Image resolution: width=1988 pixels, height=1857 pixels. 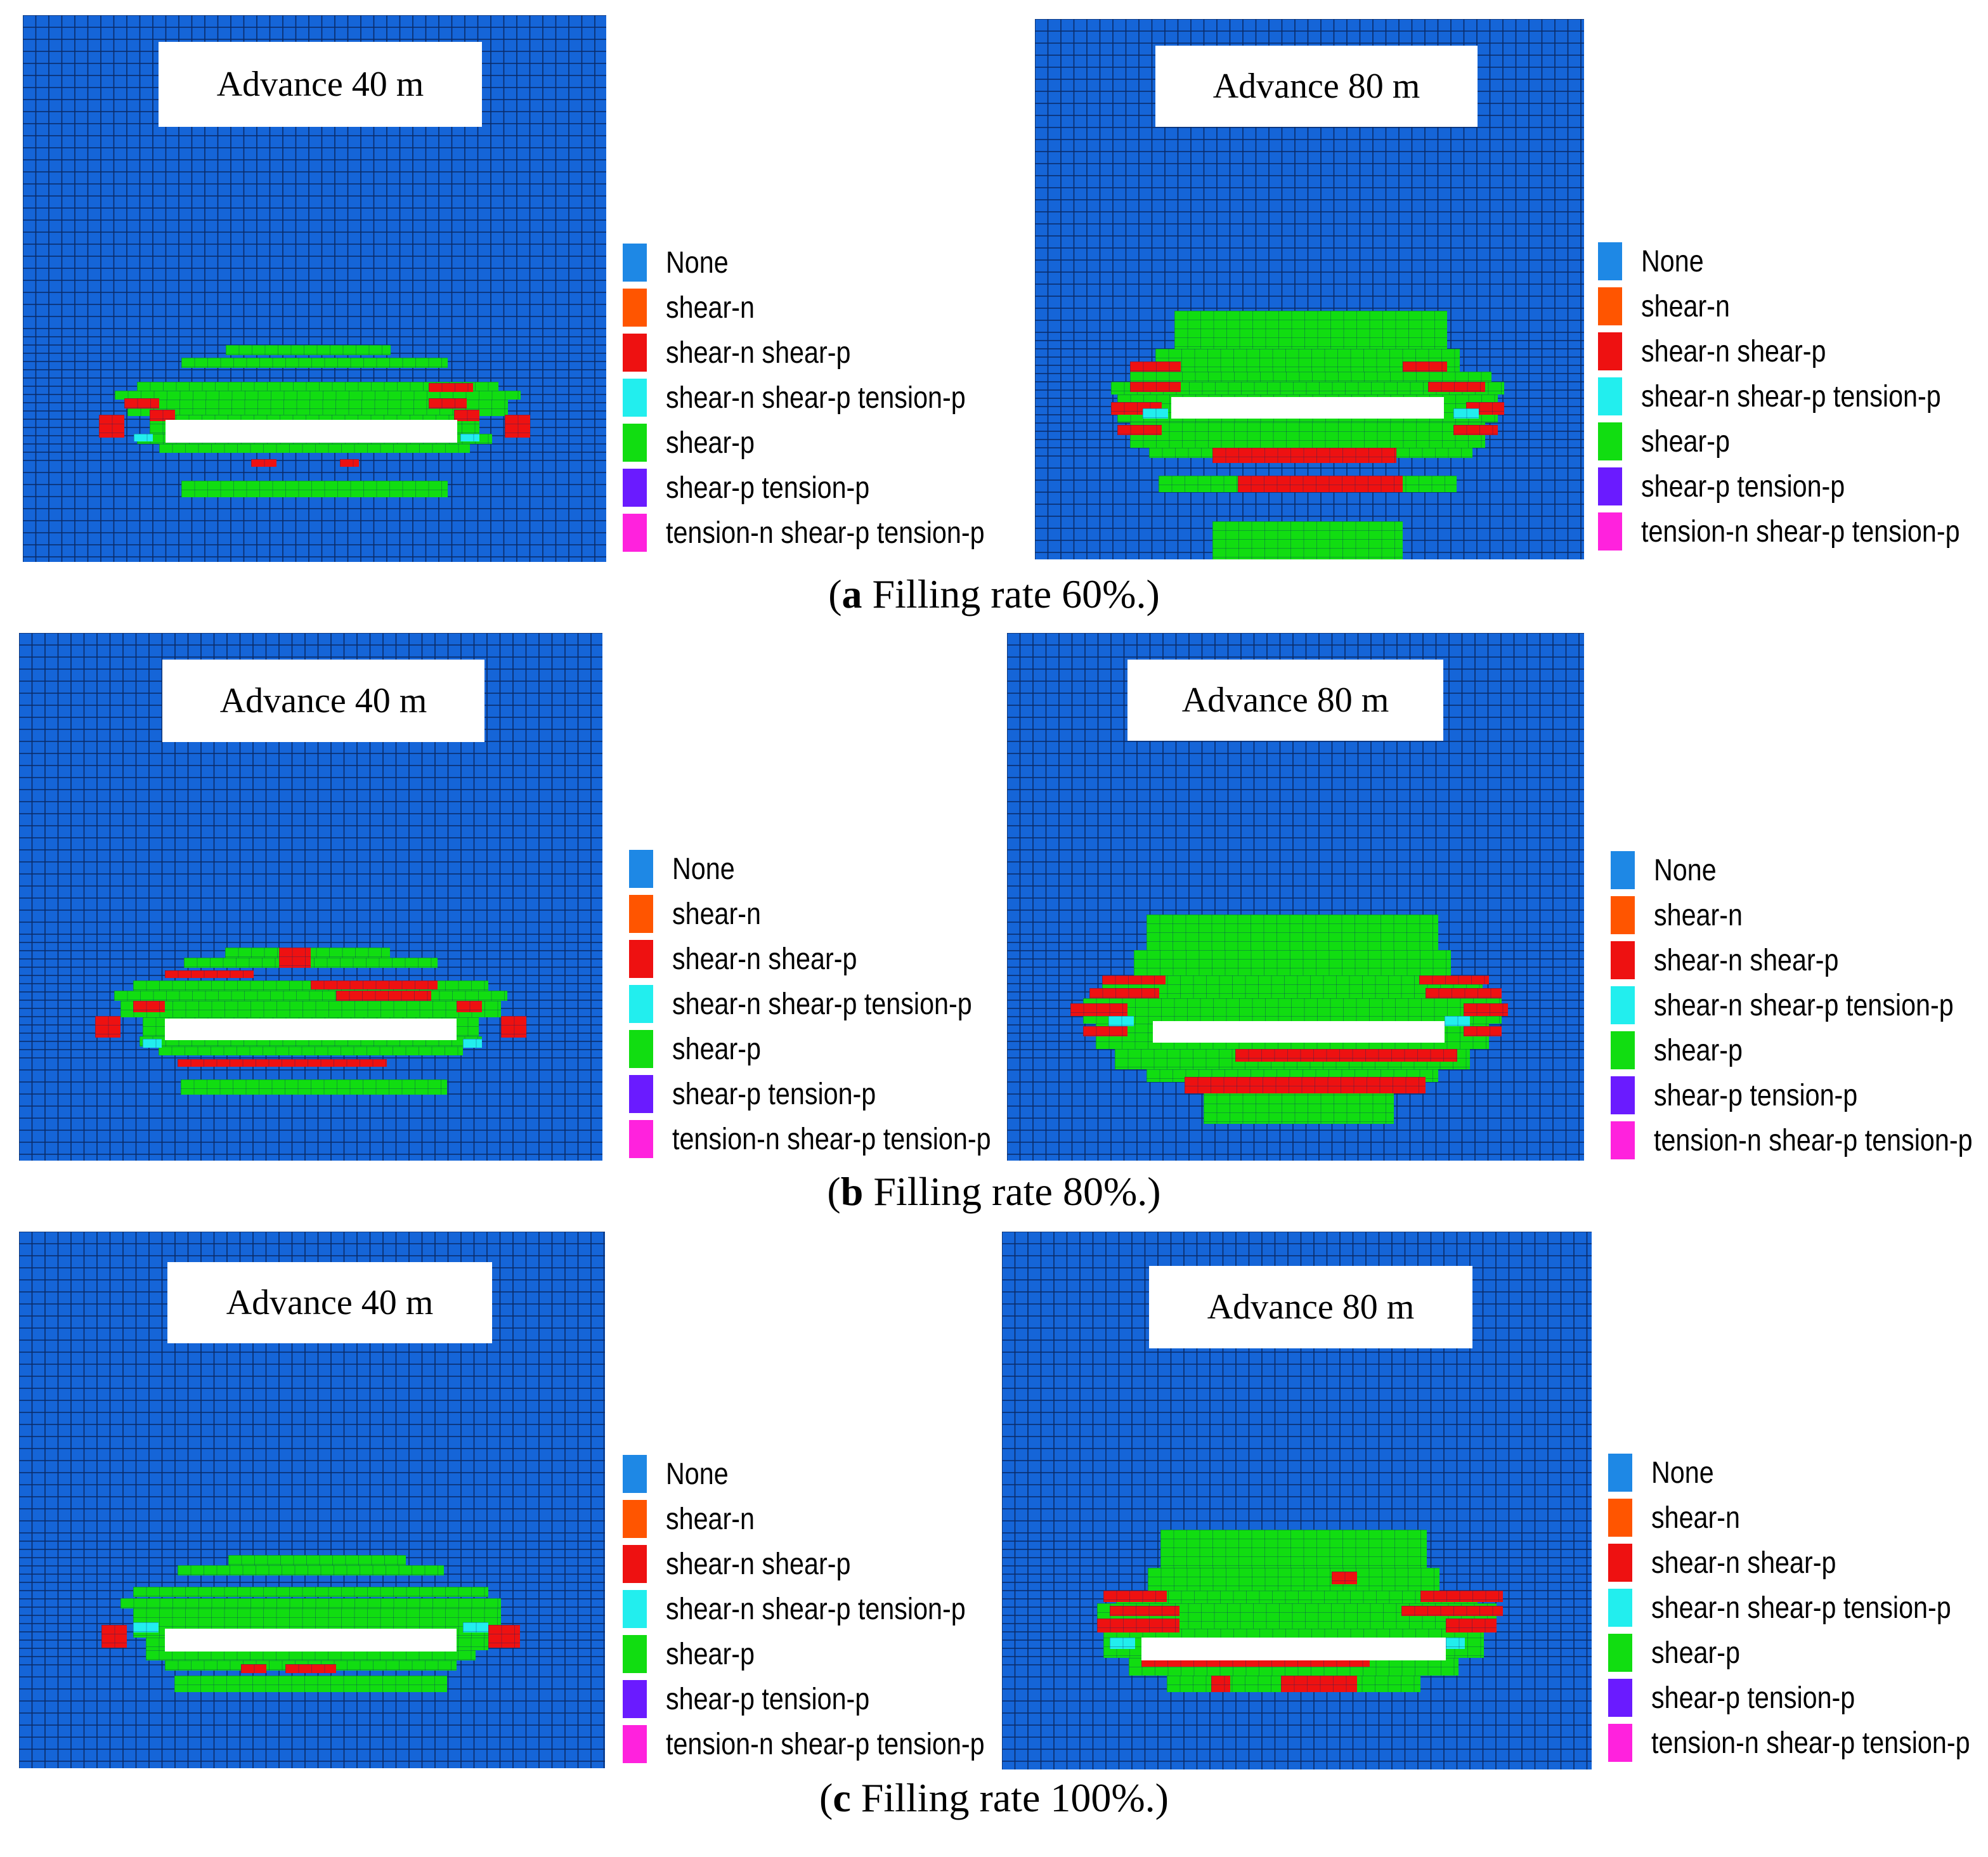 What do you see at coordinates (1801, 1608) in the screenshot?
I see `legend-label: shear-n shear-p tension-p` at bounding box center [1801, 1608].